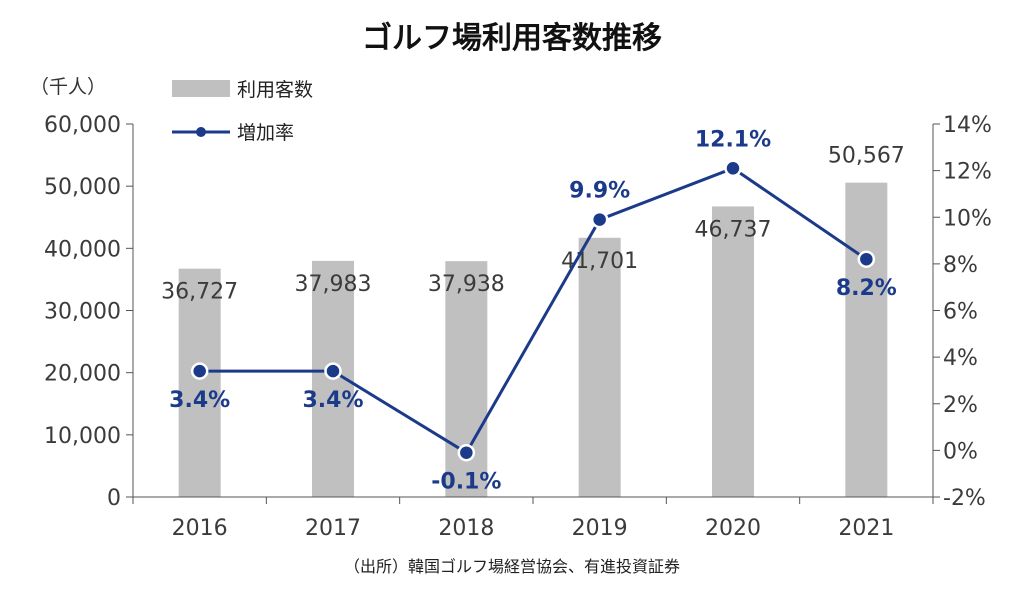  I want to click on bar-value-label: 37,938, so click(466, 284).